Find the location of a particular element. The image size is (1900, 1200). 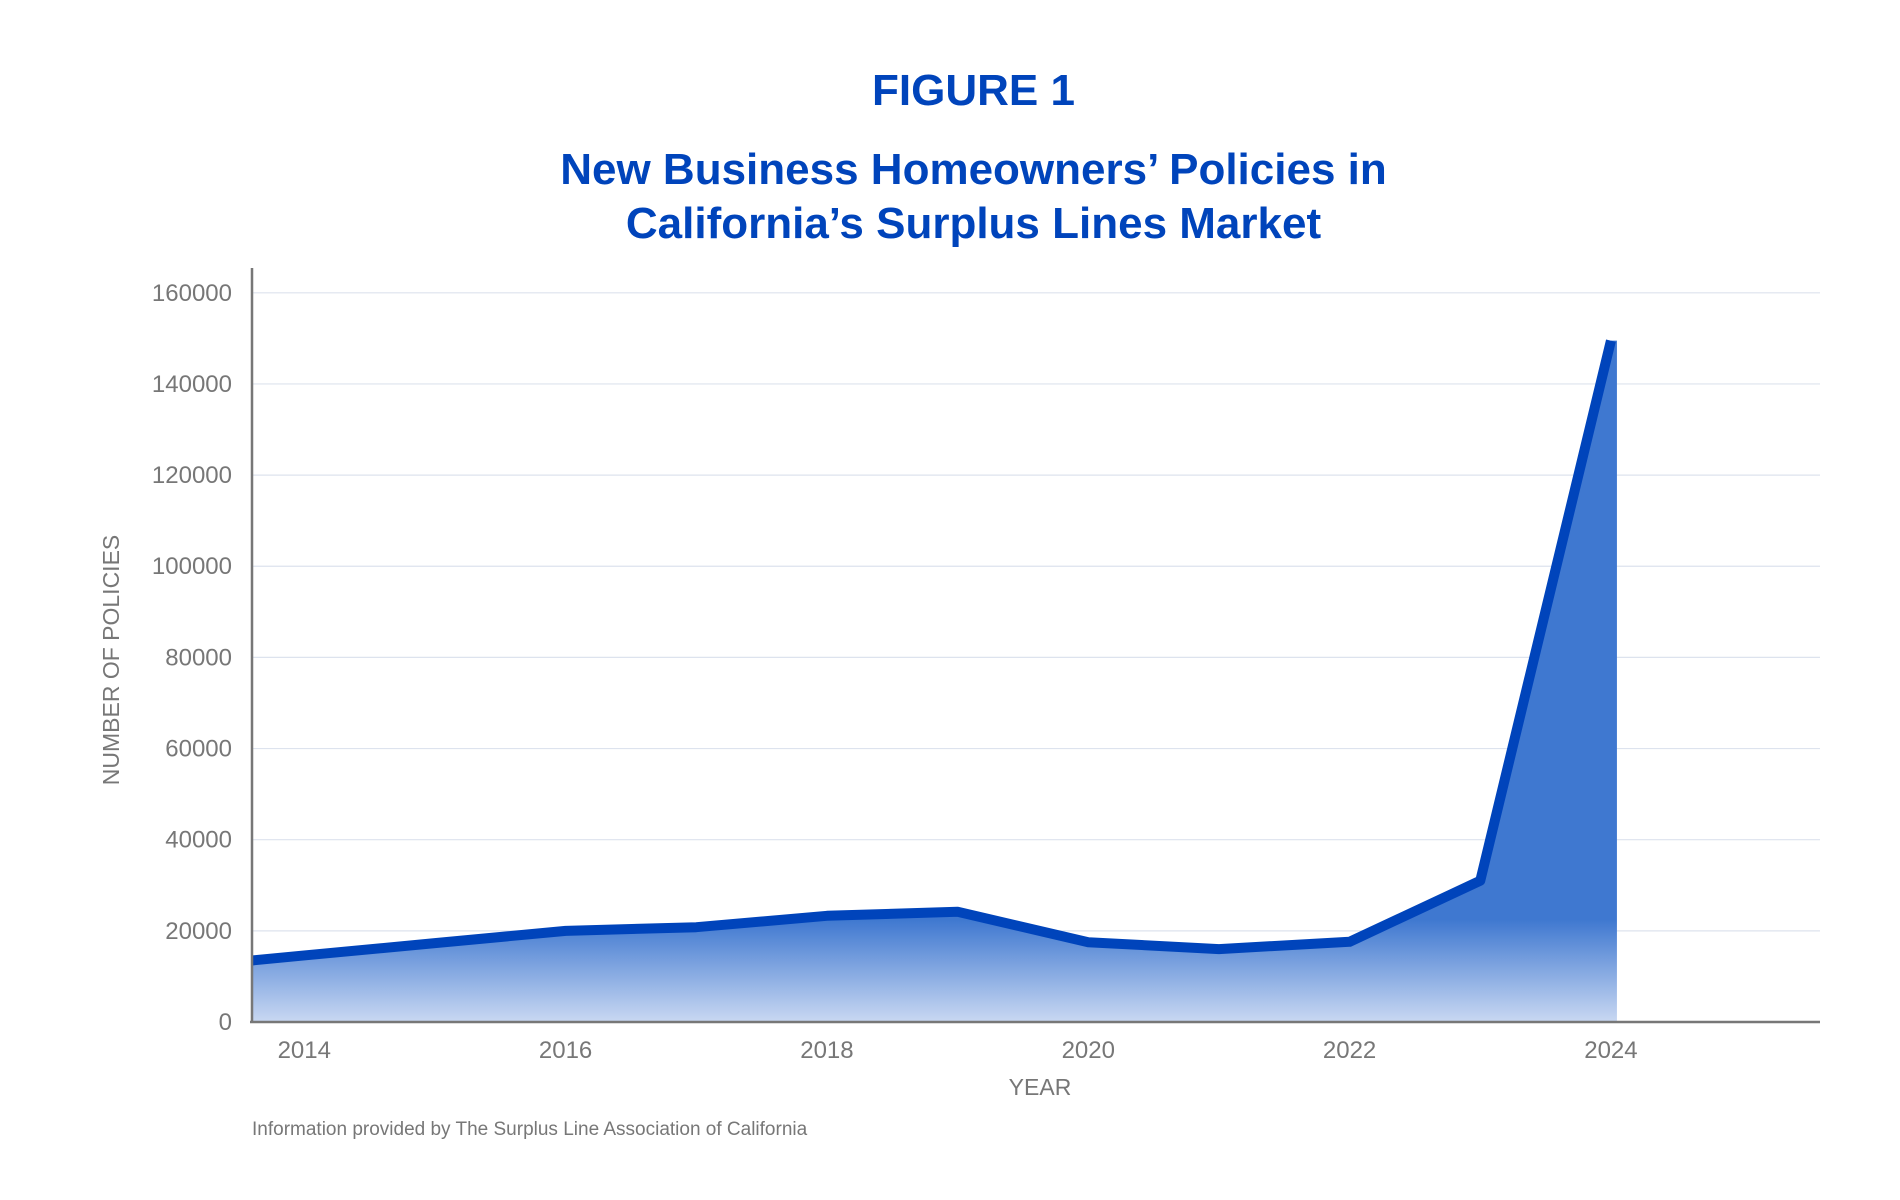

y-axis-label: NUMBER OF POLICIES is located at coordinates (111, 660).